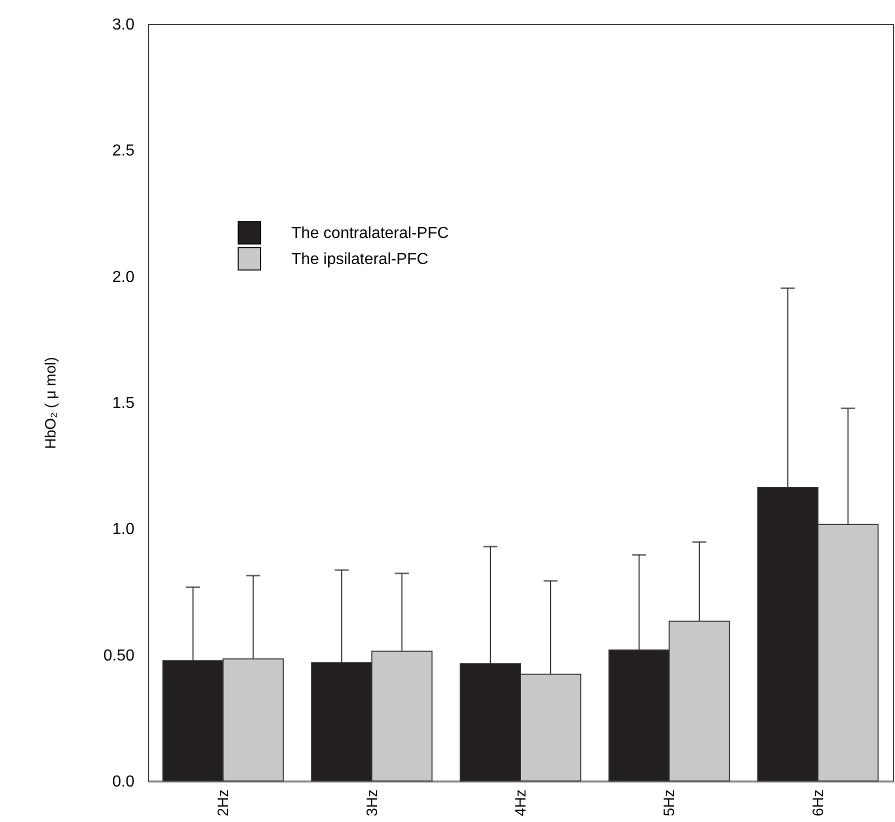  What do you see at coordinates (123, 782) in the screenshot?
I see `y-tick-label: 0.0` at bounding box center [123, 782].